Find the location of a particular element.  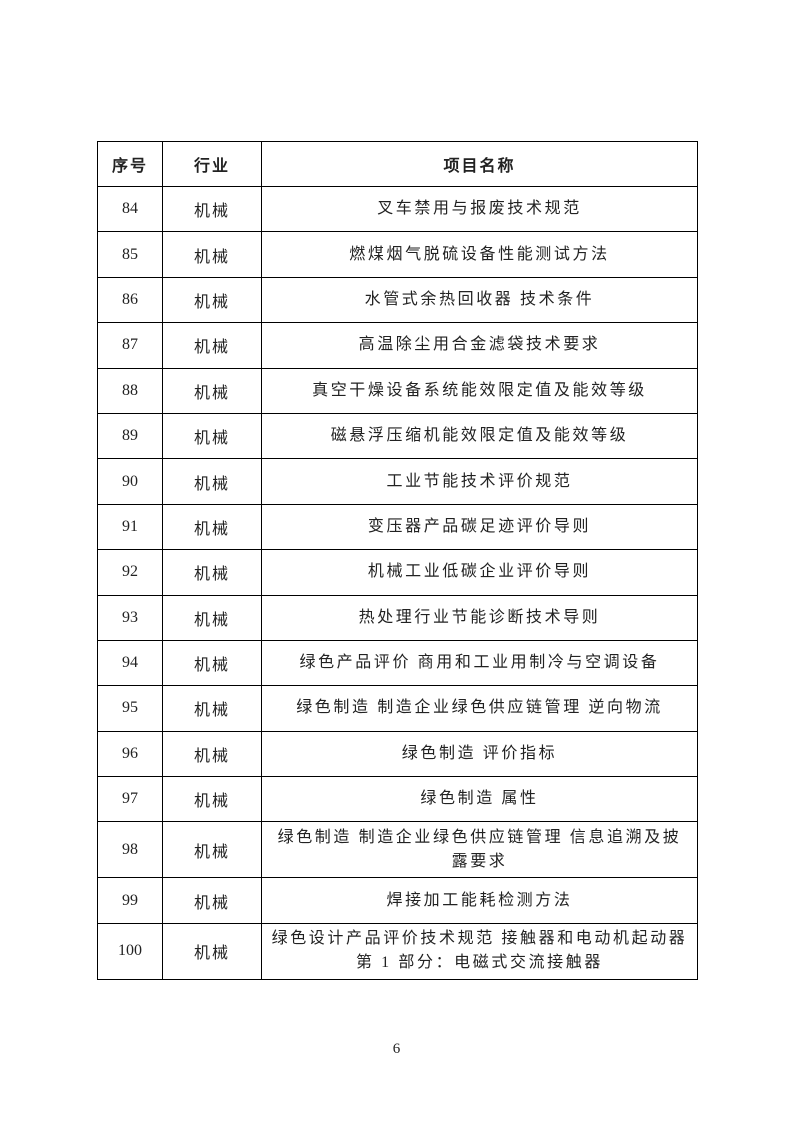

row-number: 94 is located at coordinates (130, 663).